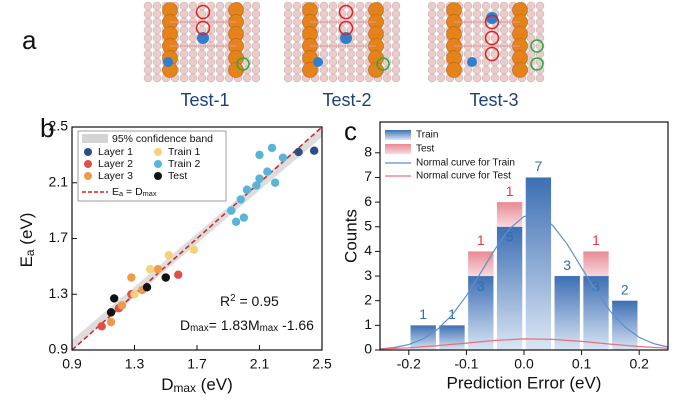 This screenshot has width=700, height=412. What do you see at coordinates (510, 191) in the screenshot?
I see `value-label: 1` at bounding box center [510, 191].